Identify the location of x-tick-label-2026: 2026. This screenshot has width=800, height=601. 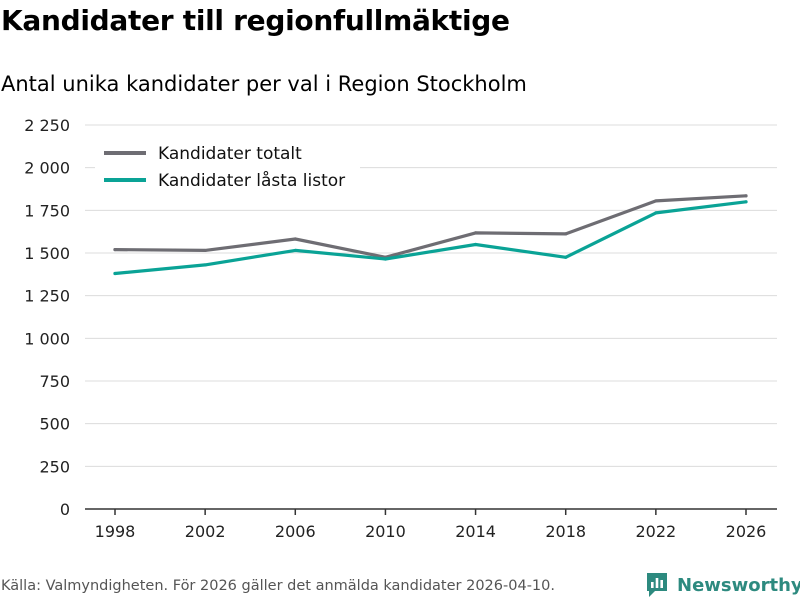
(746, 531).